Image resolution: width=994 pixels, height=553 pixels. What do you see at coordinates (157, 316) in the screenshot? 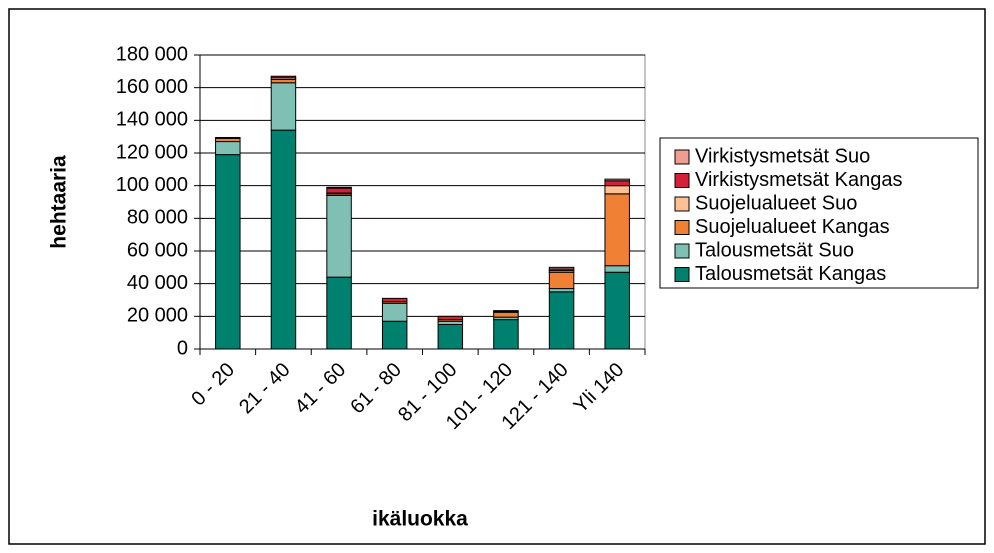
I see `y-tick-label: 20 000` at bounding box center [157, 316].